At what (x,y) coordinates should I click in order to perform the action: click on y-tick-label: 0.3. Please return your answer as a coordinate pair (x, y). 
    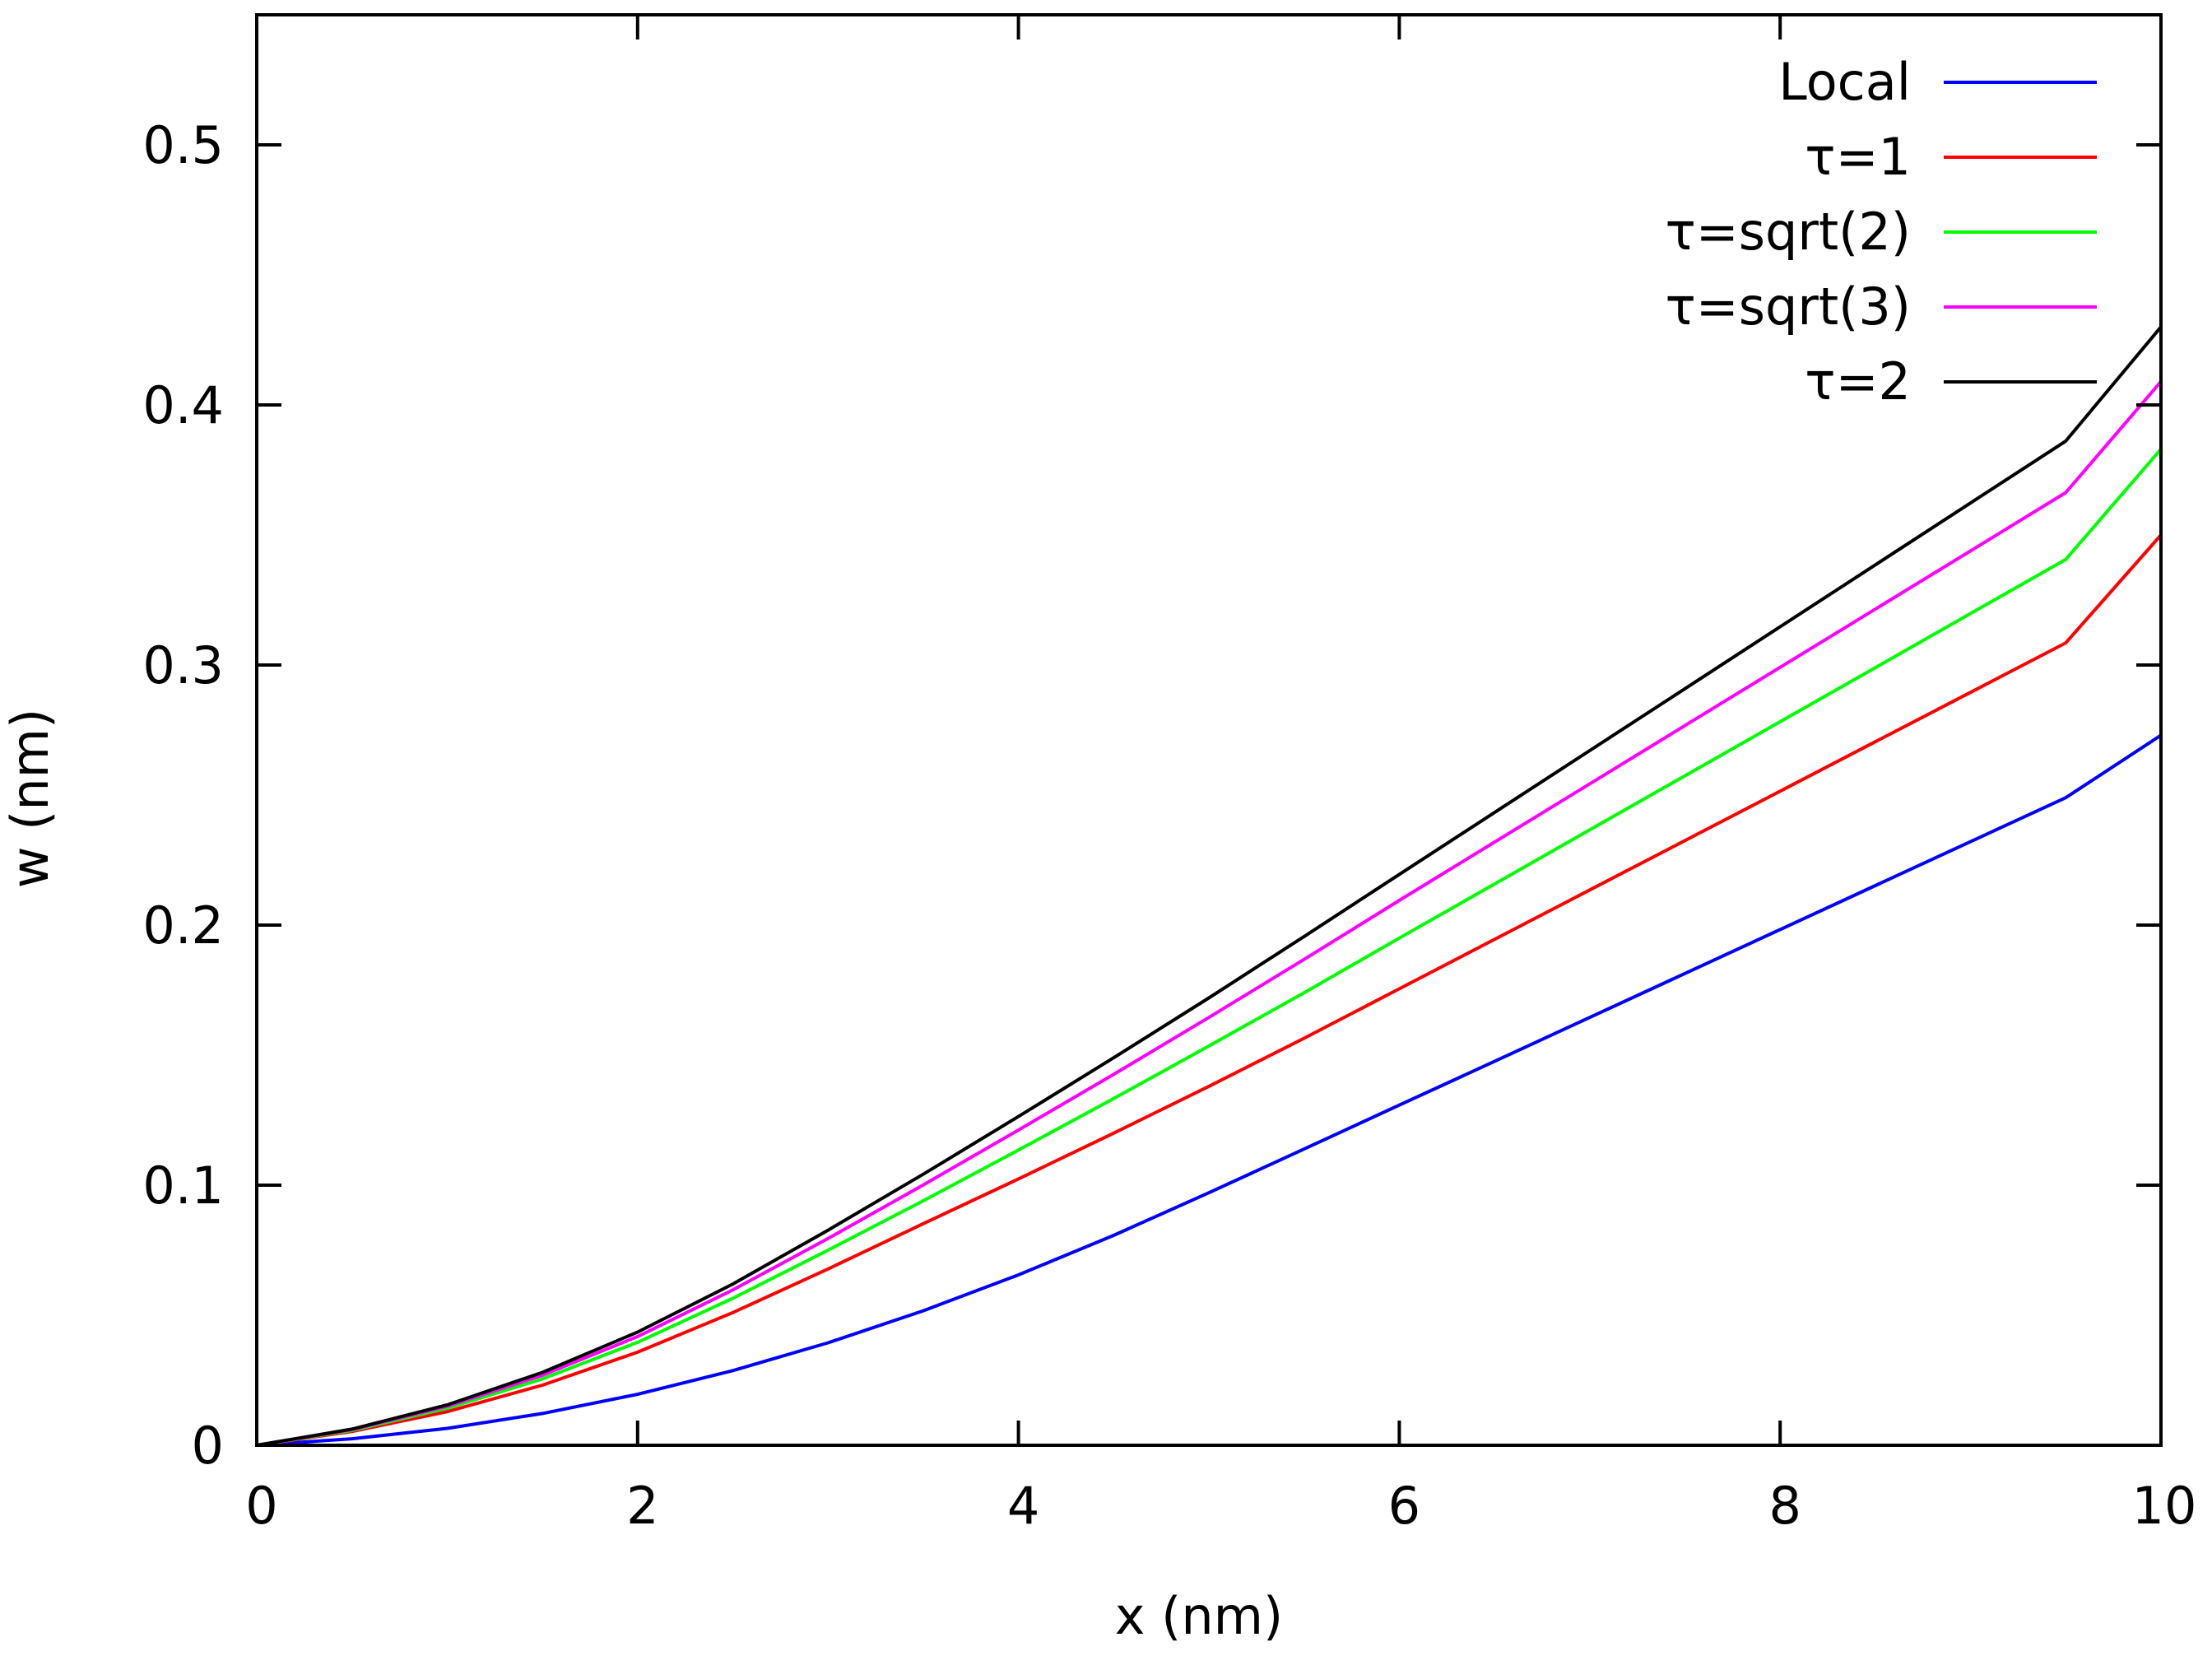
    Looking at the image, I should click on (183, 665).